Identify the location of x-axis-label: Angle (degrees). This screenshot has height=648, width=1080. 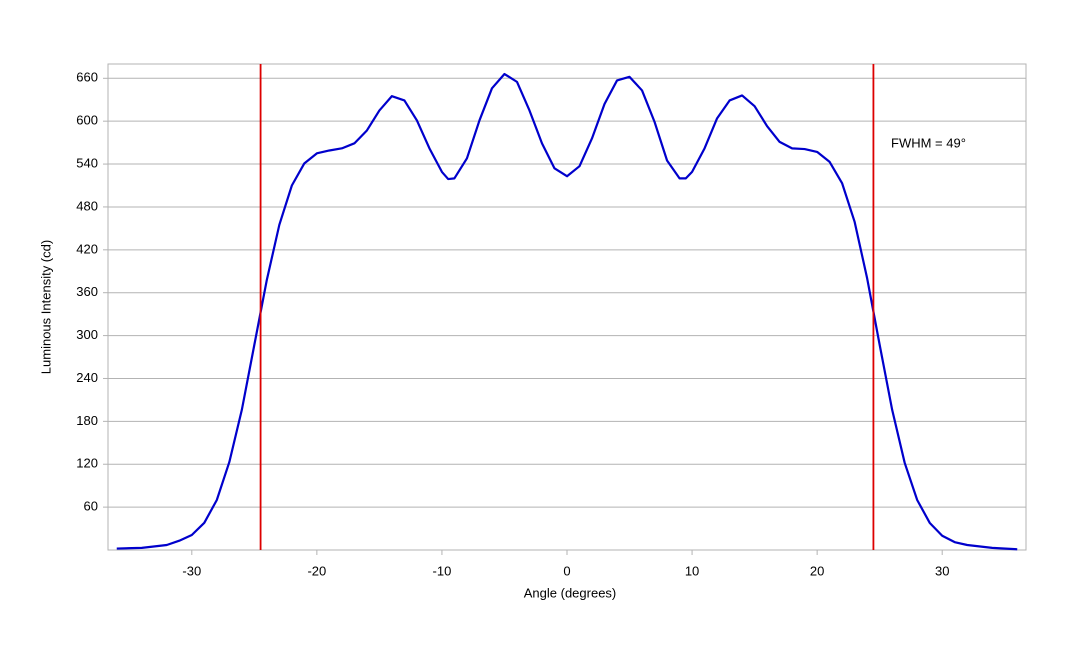
(570, 592).